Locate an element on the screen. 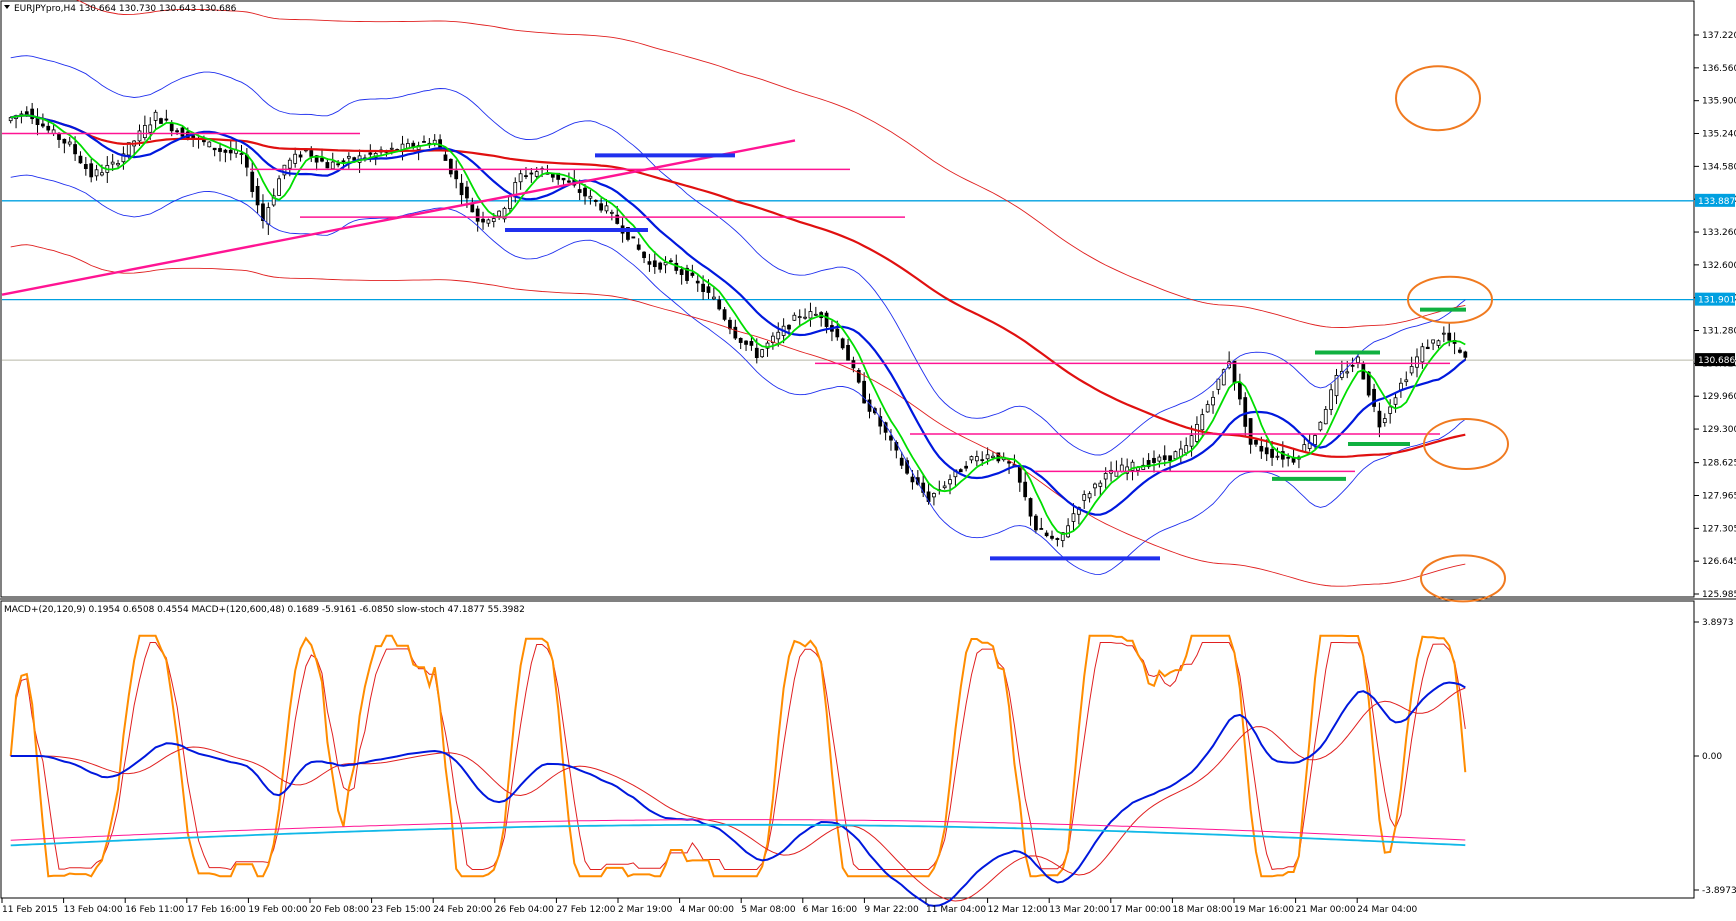 The width and height of the screenshot is (1736, 921). time-tick-label: 9 Mar 22:00 is located at coordinates (891, 910).